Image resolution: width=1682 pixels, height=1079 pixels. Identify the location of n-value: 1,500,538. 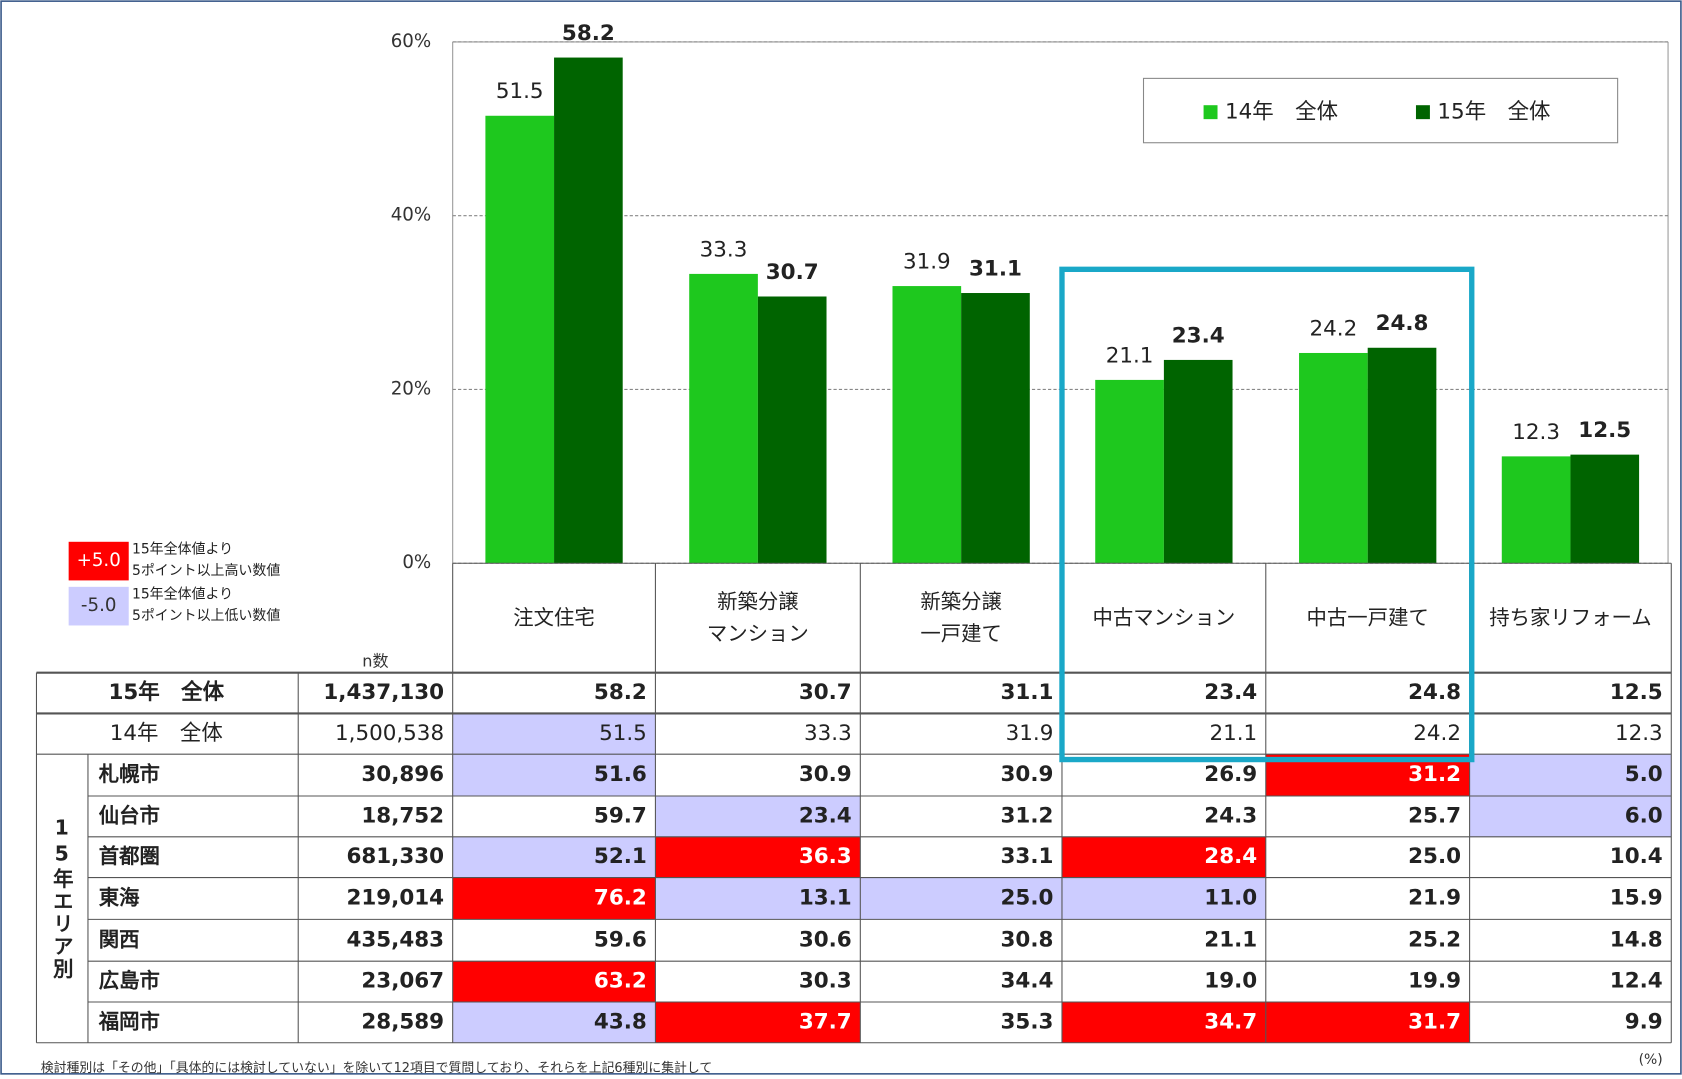
(389, 733).